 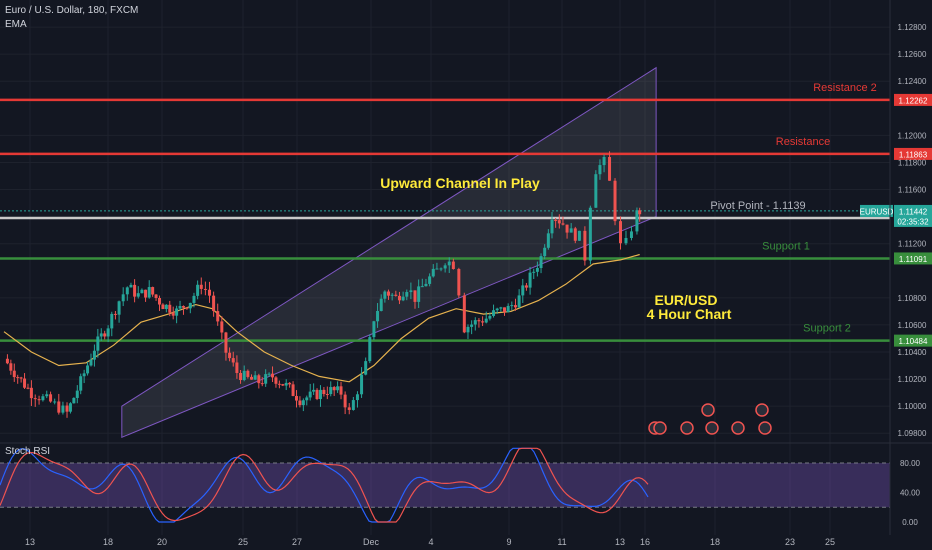 I want to click on price-tick-5: 1.11600, so click(x=912, y=190).